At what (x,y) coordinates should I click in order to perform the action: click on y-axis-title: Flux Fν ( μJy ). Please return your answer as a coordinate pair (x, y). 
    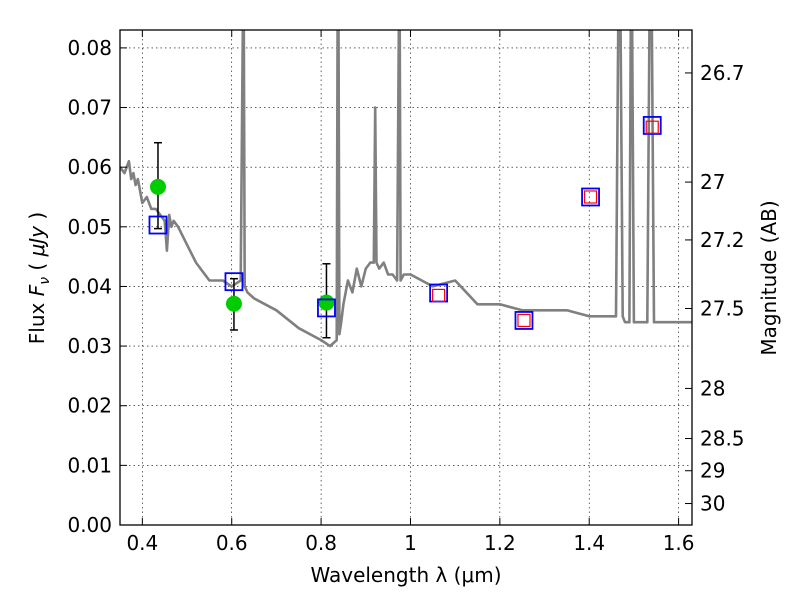
    Looking at the image, I should click on (39, 278).